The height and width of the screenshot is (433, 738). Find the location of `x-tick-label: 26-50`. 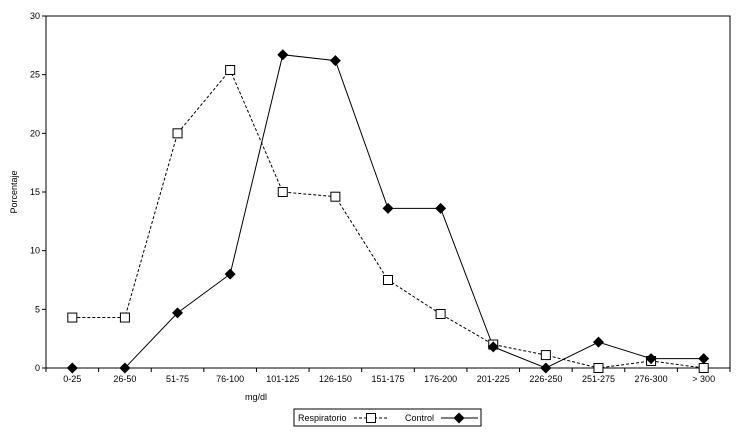

x-tick-label: 26-50 is located at coordinates (124, 379).